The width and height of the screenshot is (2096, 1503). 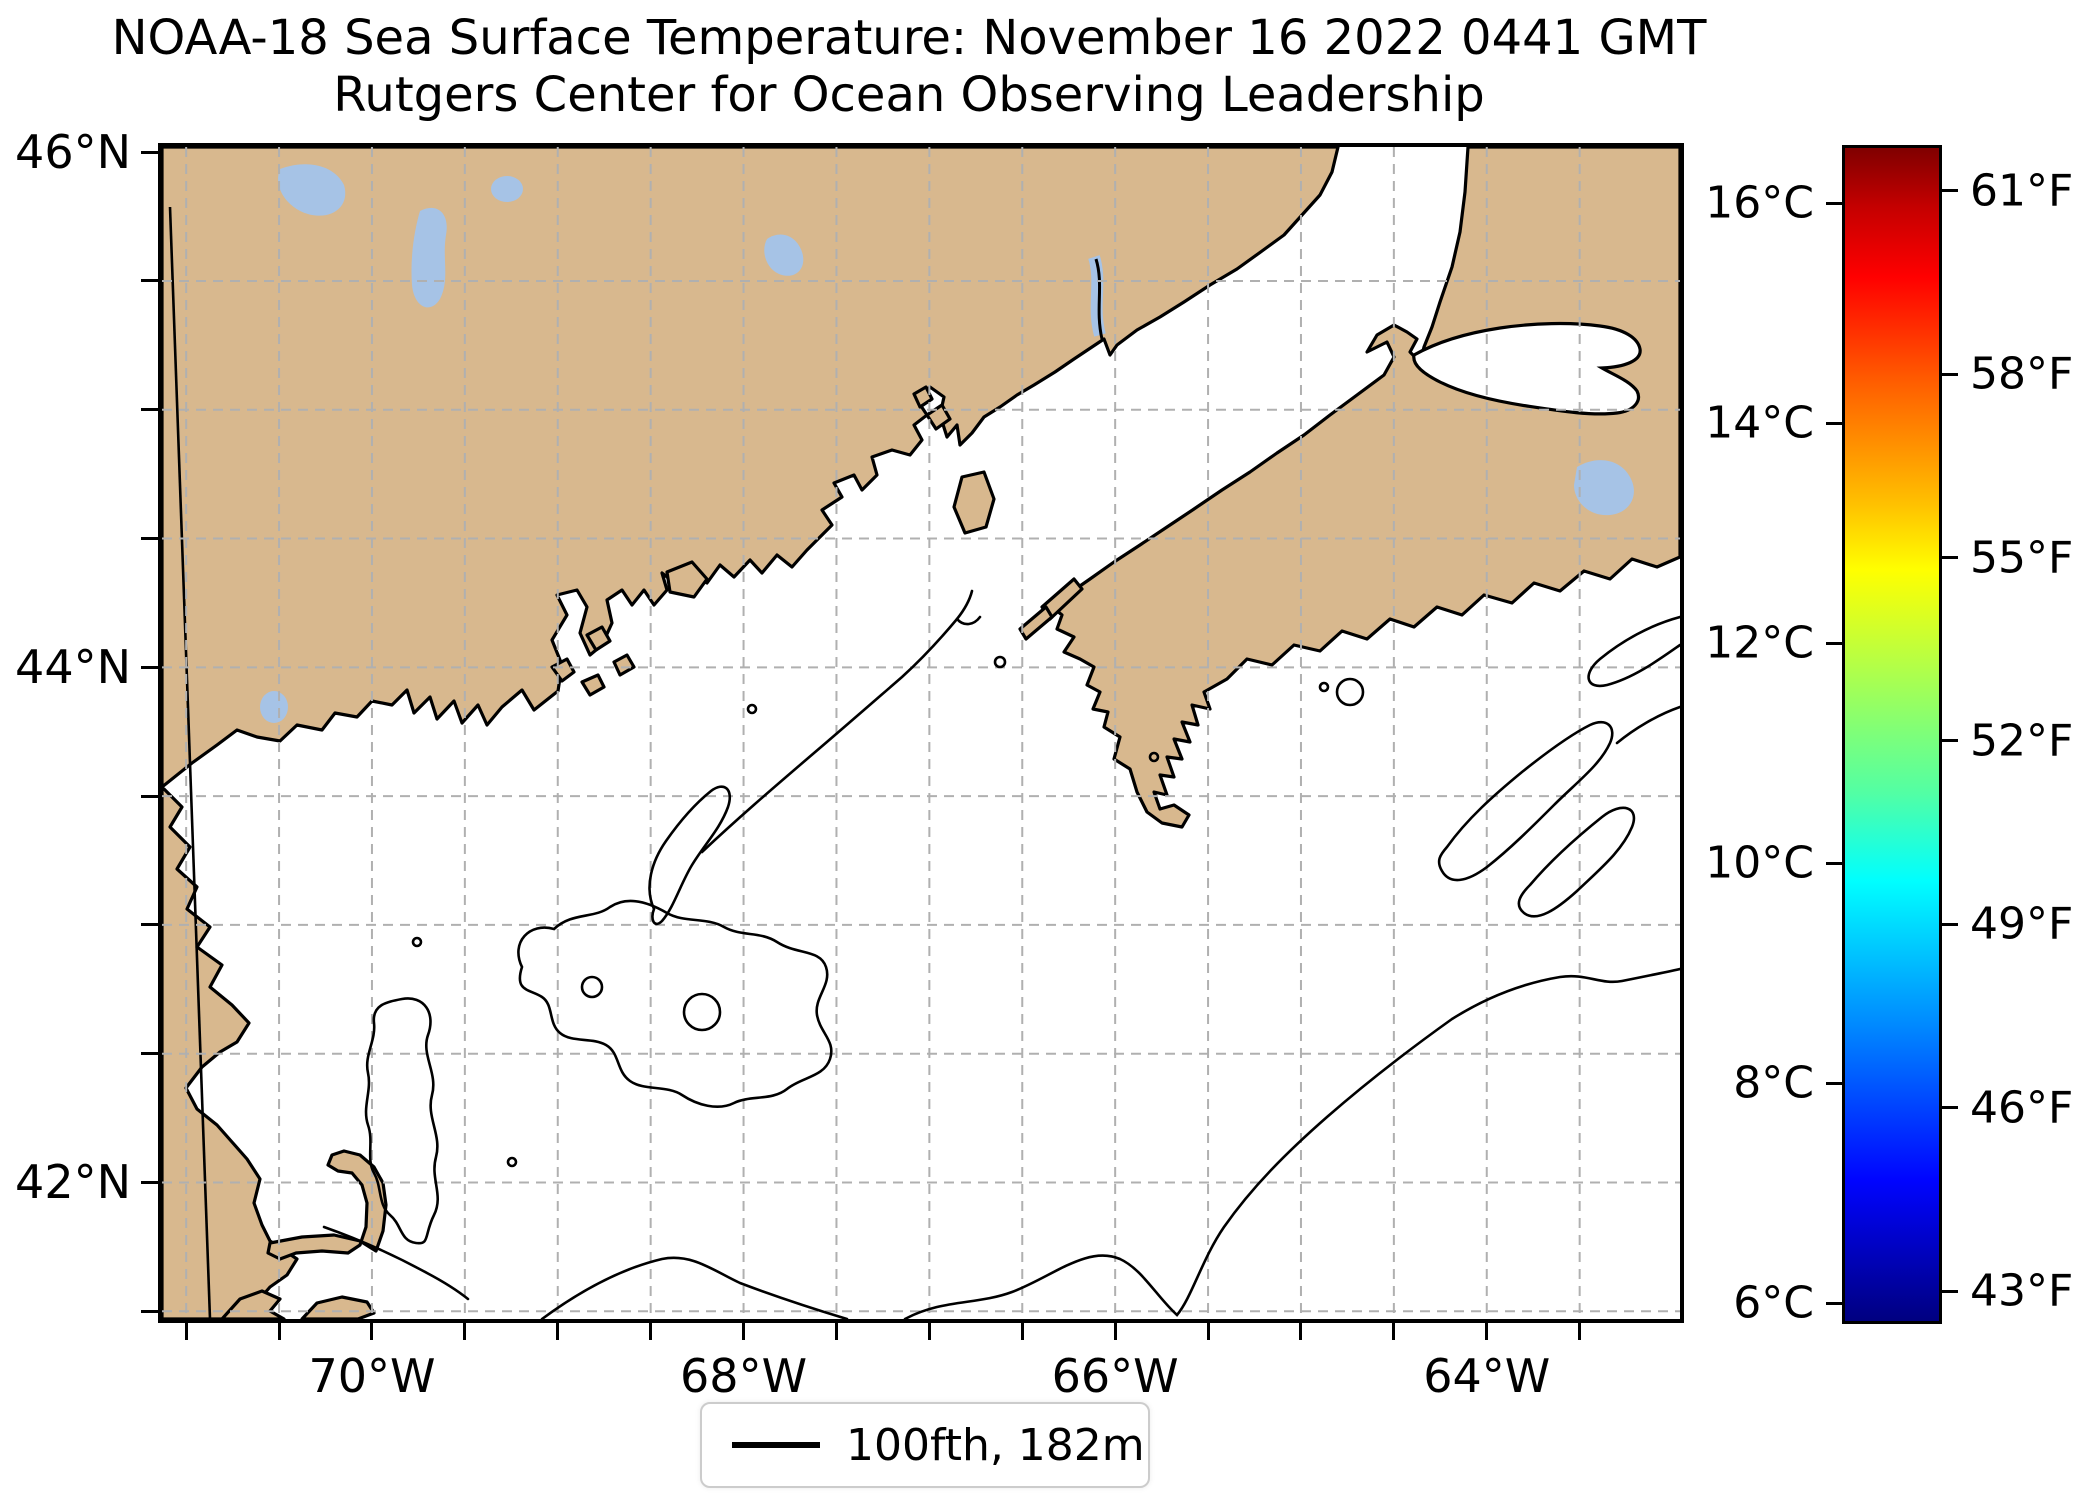 I want to click on isobath-truxton-swell, so click(x=690, y=855).